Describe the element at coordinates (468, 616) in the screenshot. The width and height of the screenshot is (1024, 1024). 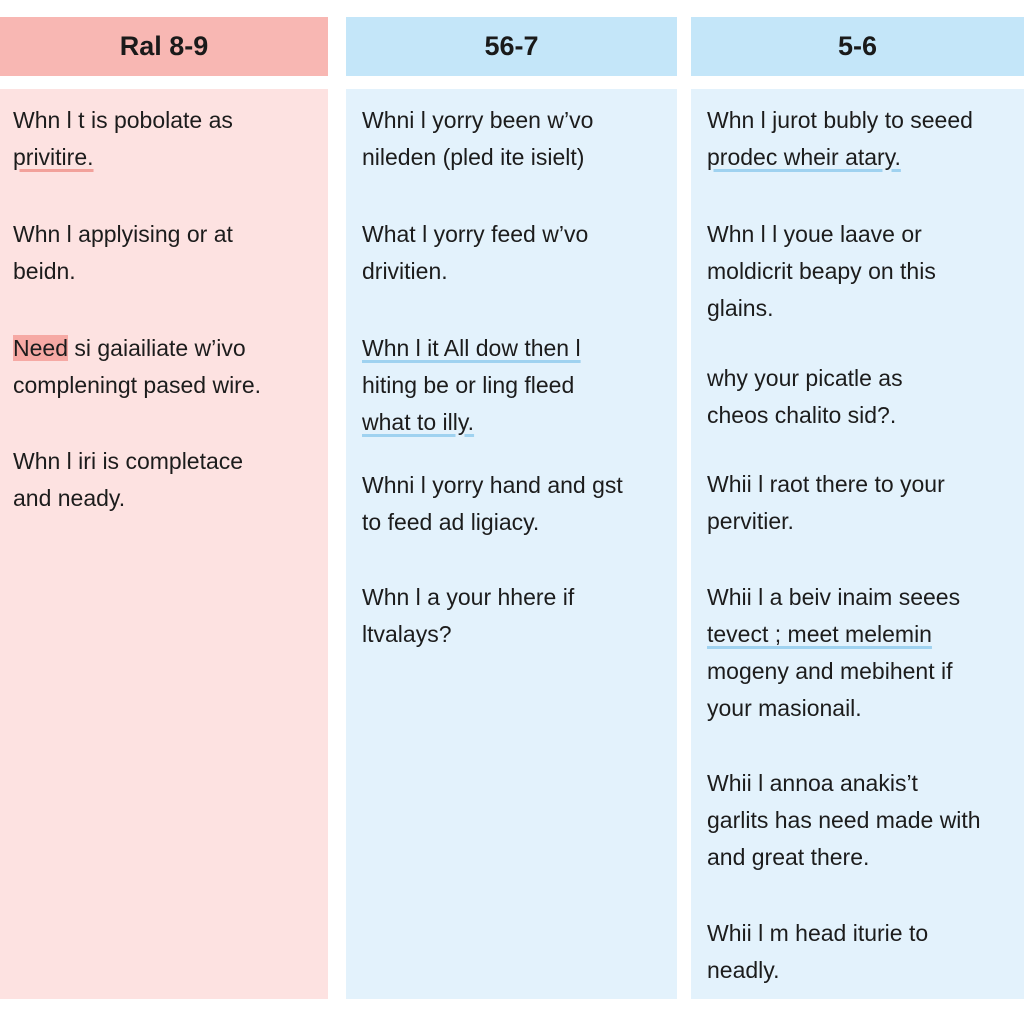
I see `list-item: Whn l a your hhere if ltvalays?` at that location.